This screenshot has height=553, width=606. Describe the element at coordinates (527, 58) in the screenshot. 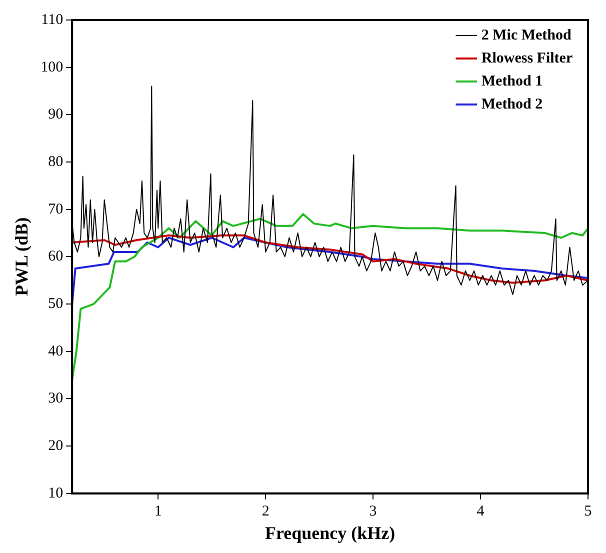

I see `legend-label: Rlowess Filter` at that location.